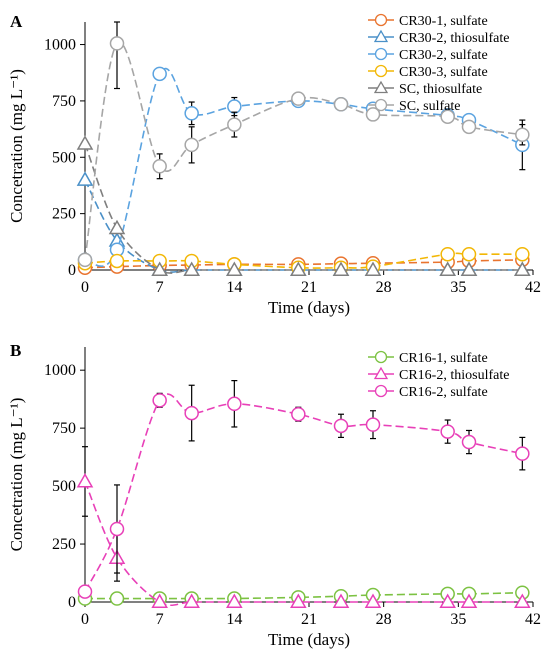 The width and height of the screenshot is (550, 665). I want to click on legend-label: CR30-2, sulfate, so click(443, 55).